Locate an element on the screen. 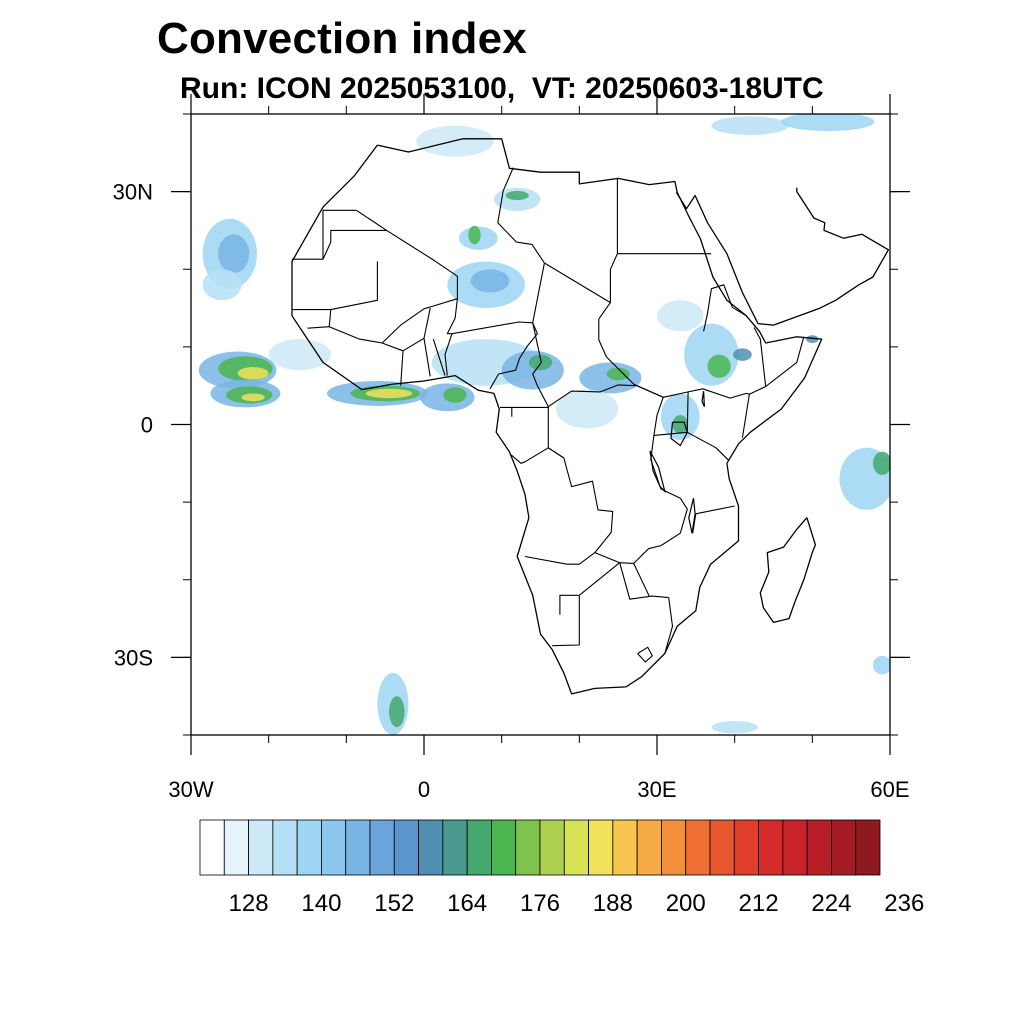  lon-tick-label: 30E is located at coordinates (656, 789).